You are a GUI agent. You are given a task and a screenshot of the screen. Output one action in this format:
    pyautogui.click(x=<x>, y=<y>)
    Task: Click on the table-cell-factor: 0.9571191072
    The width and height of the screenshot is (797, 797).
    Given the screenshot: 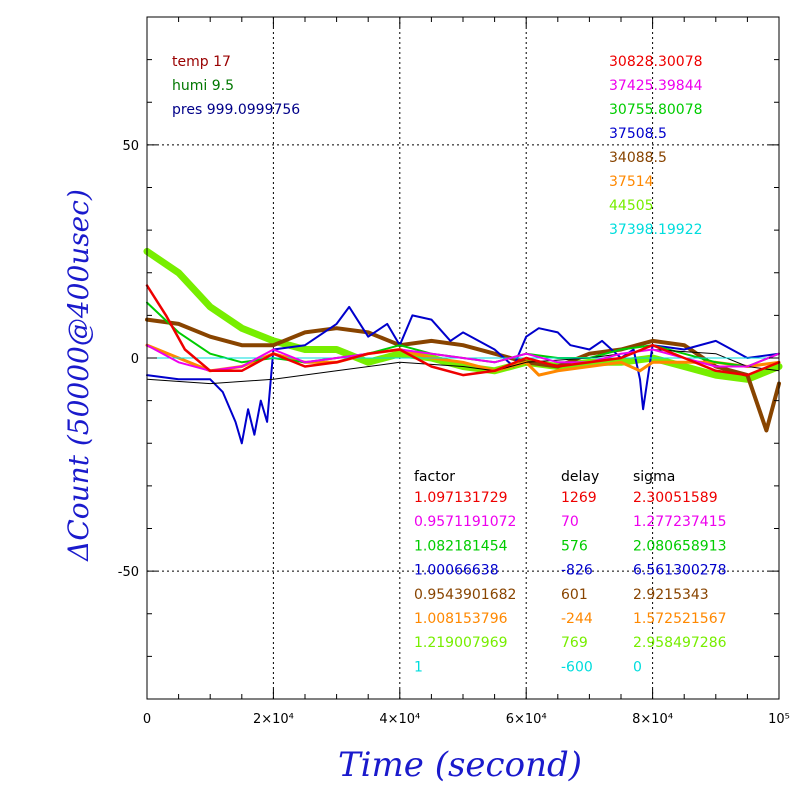 What is the action you would take?
    pyautogui.click(x=465, y=522)
    